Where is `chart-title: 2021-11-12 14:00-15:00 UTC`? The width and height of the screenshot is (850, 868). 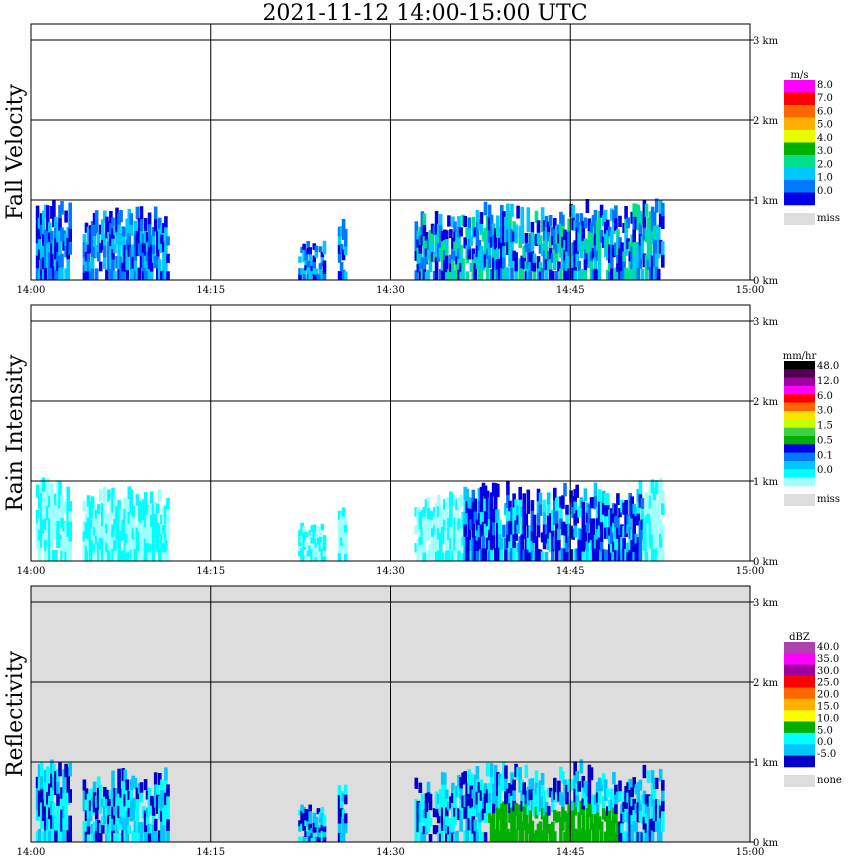
chart-title: 2021-11-12 14:00-15:00 UTC is located at coordinates (425, 13).